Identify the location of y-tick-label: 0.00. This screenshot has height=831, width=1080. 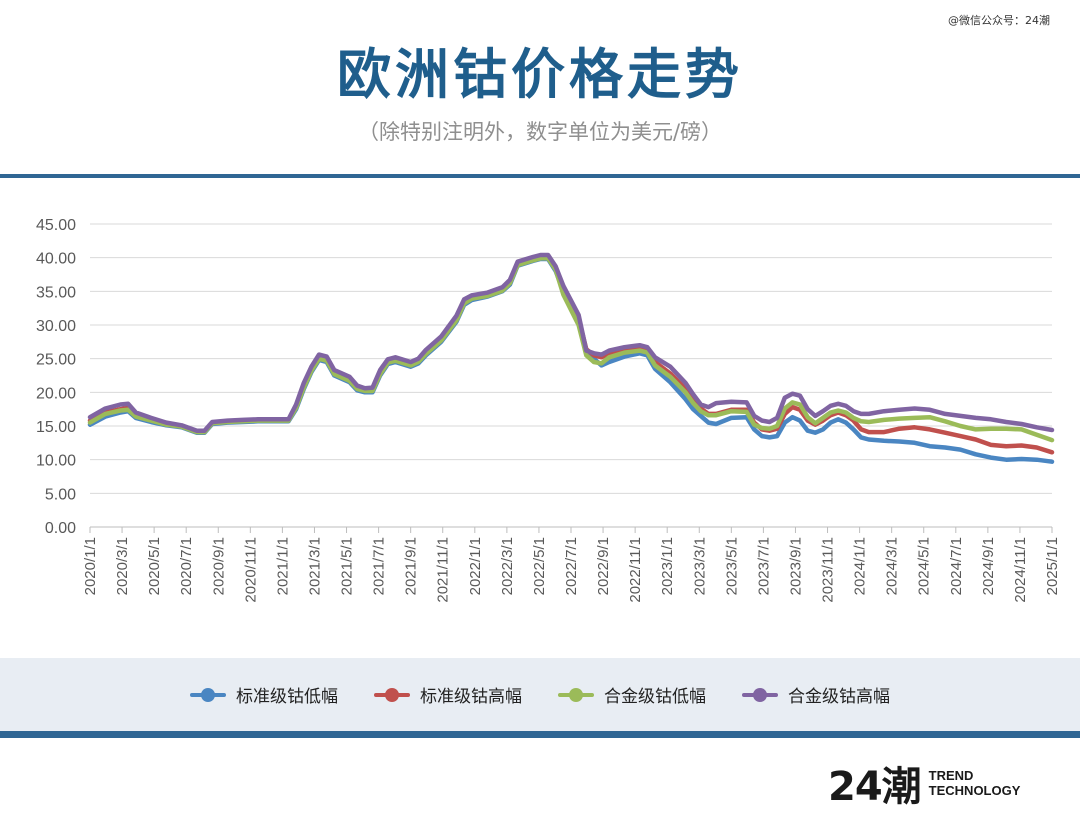
(60, 528).